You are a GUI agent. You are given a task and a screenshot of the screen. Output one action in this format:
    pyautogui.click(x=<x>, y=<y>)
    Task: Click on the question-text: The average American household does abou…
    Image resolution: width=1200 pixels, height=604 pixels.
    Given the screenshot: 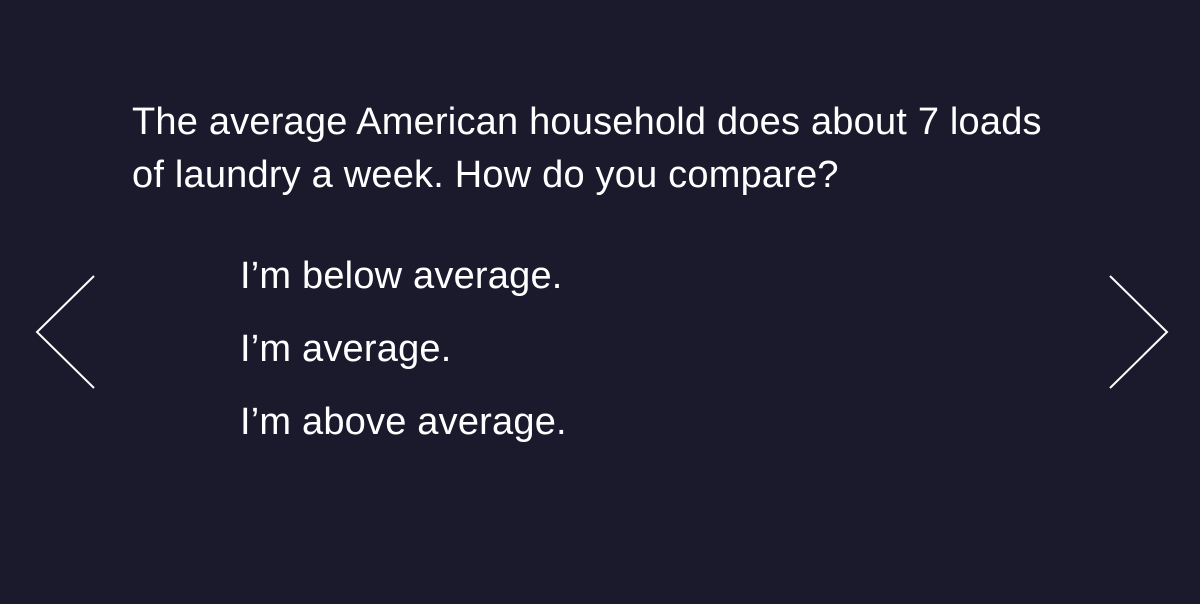 What is the action you would take?
    pyautogui.click(x=587, y=148)
    